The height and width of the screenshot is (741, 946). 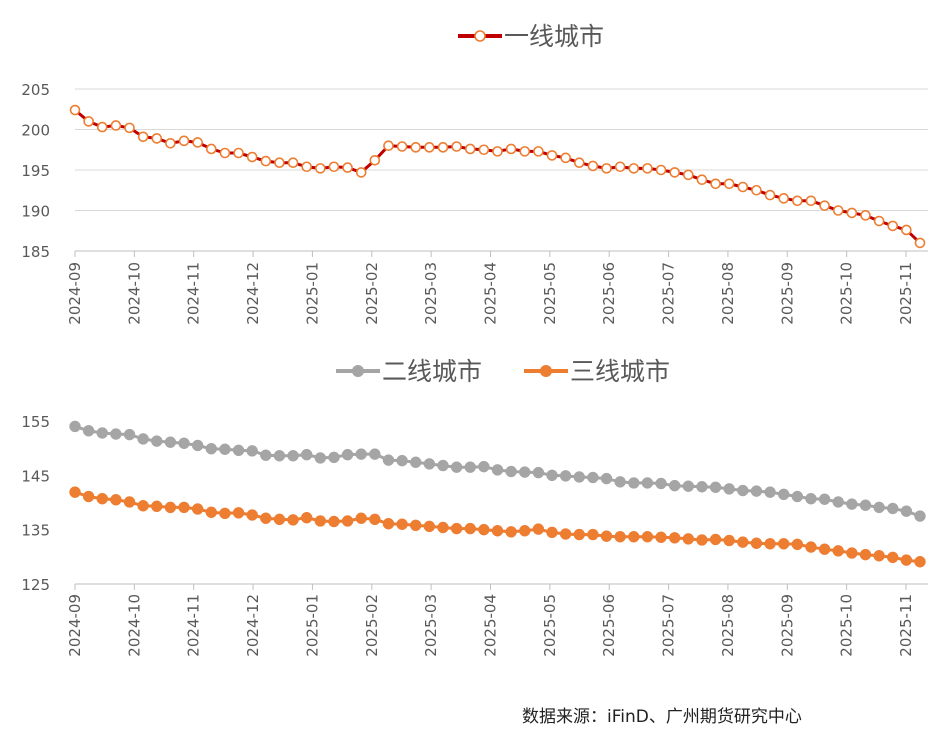 I want to click on y-tick-label: 185, so click(x=35, y=252).